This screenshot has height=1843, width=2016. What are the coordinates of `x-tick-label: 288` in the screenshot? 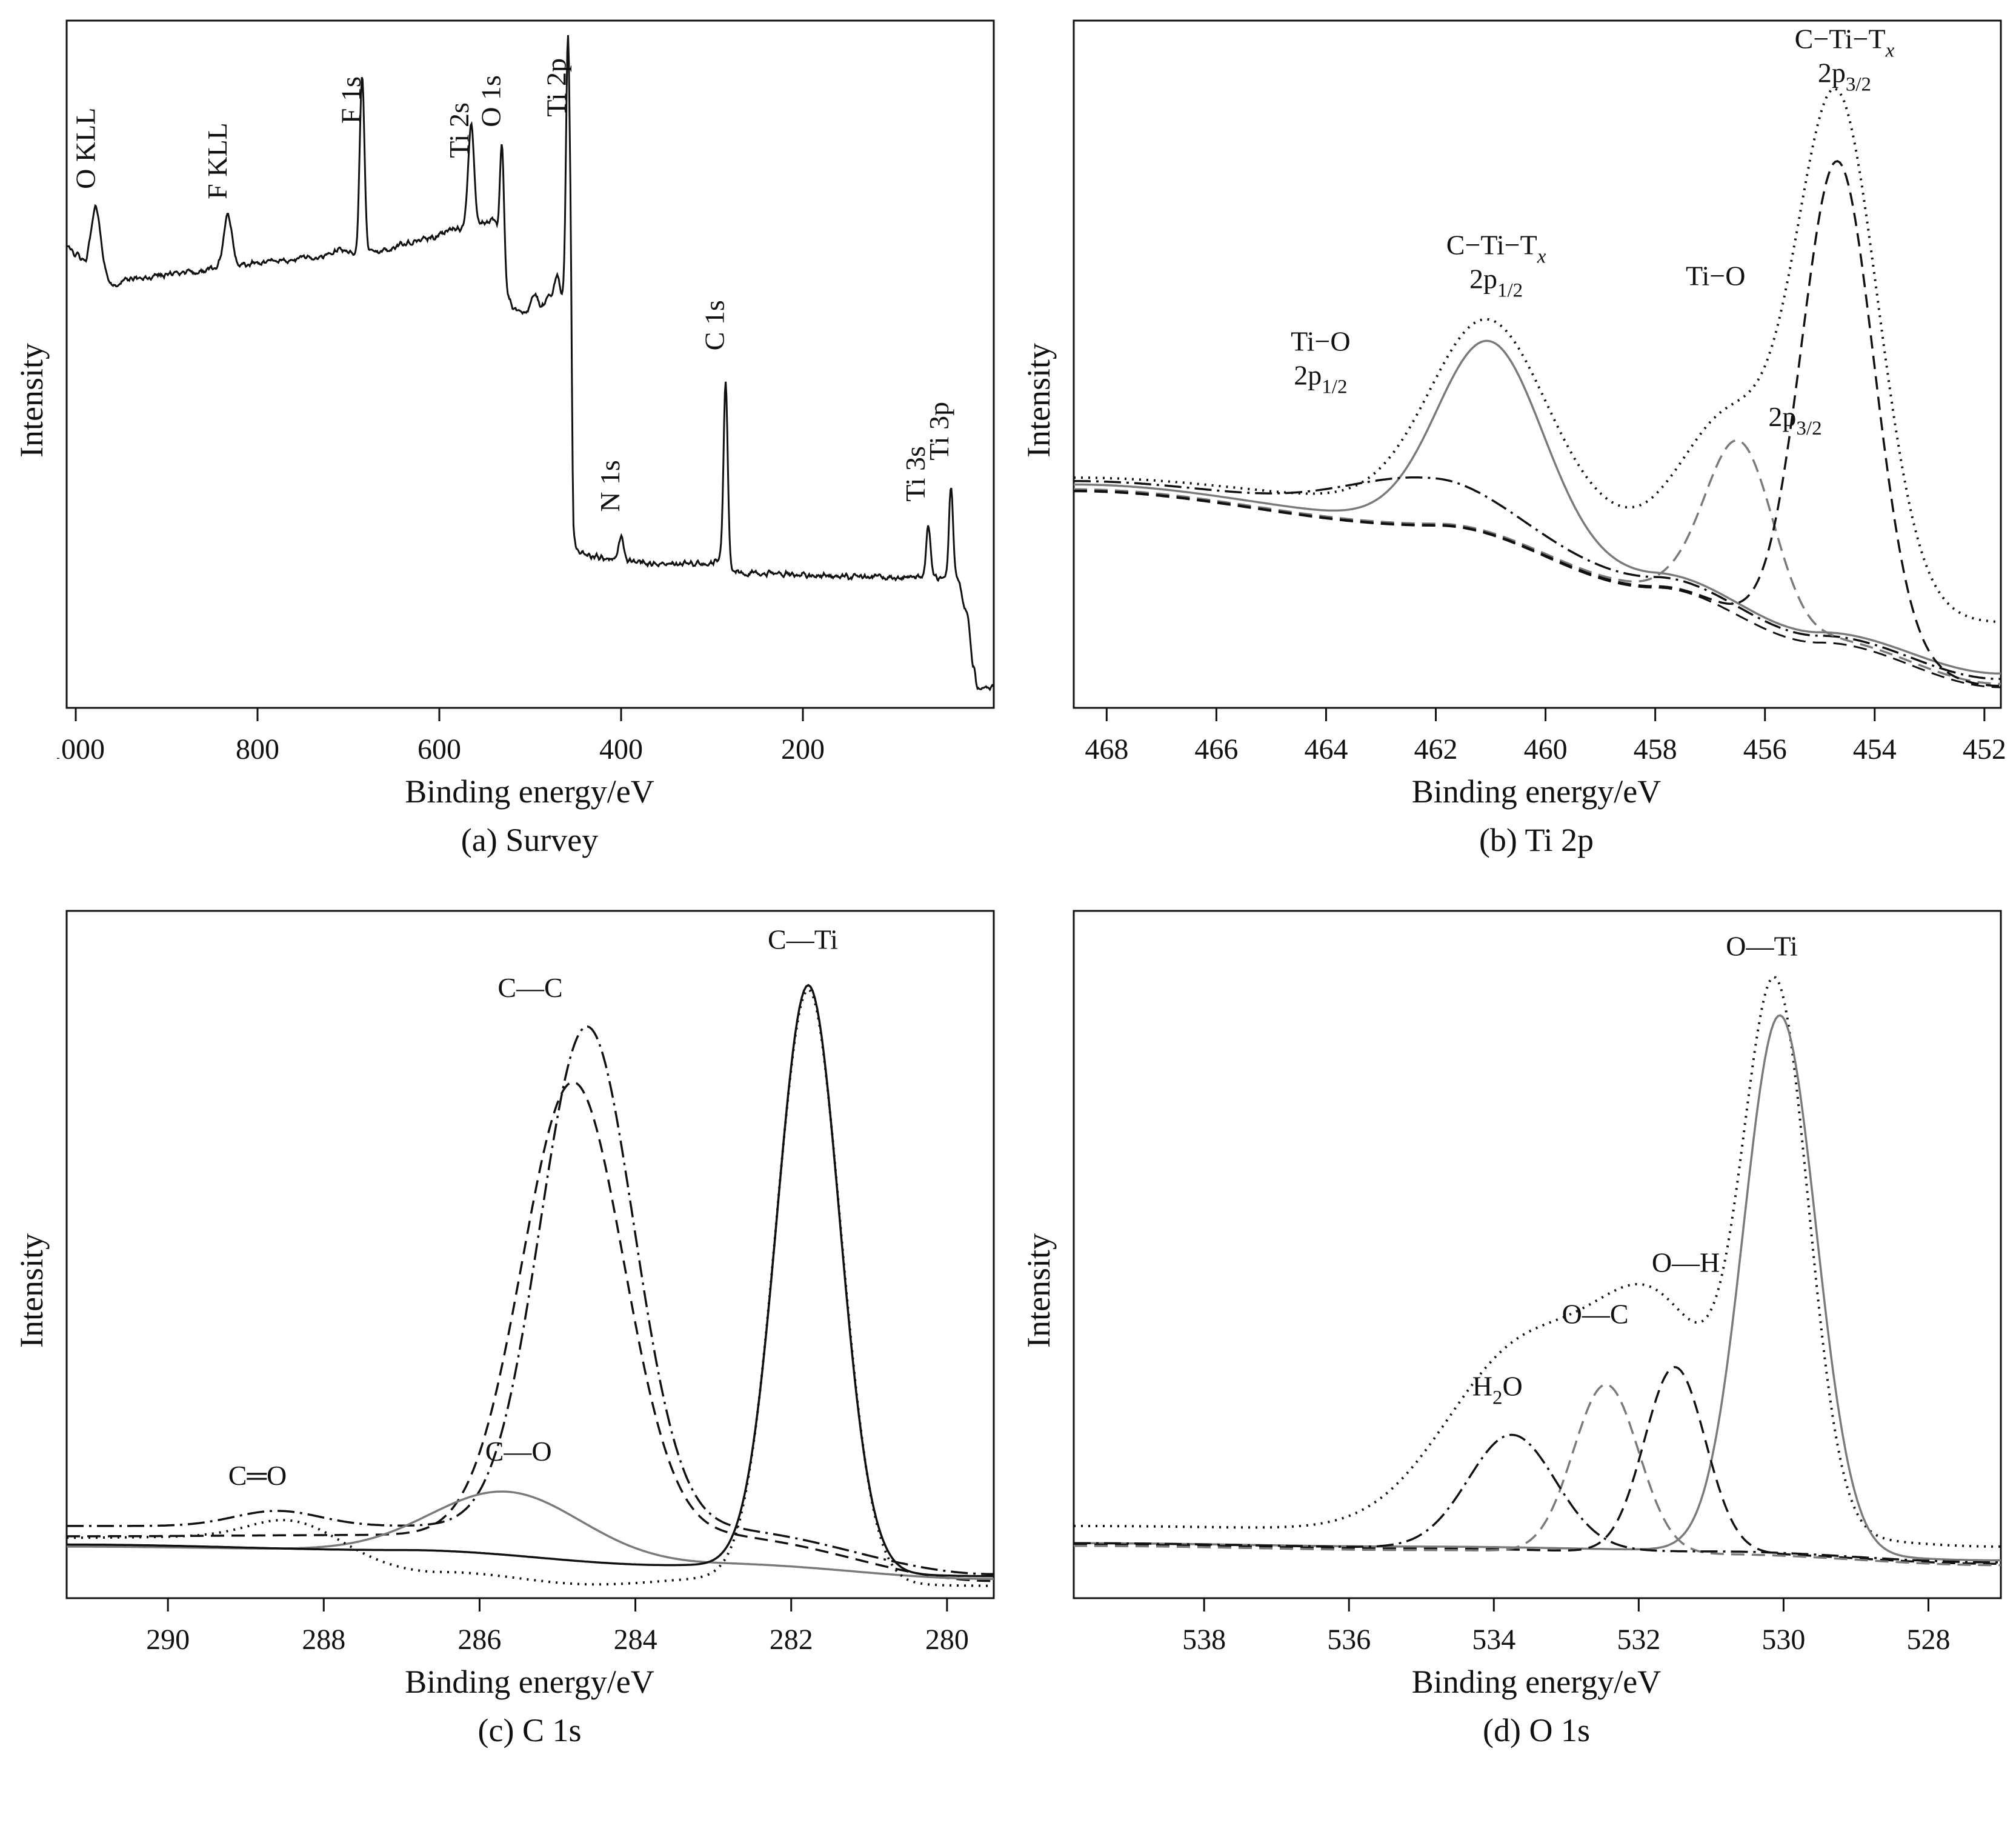 It's located at (323, 1640).